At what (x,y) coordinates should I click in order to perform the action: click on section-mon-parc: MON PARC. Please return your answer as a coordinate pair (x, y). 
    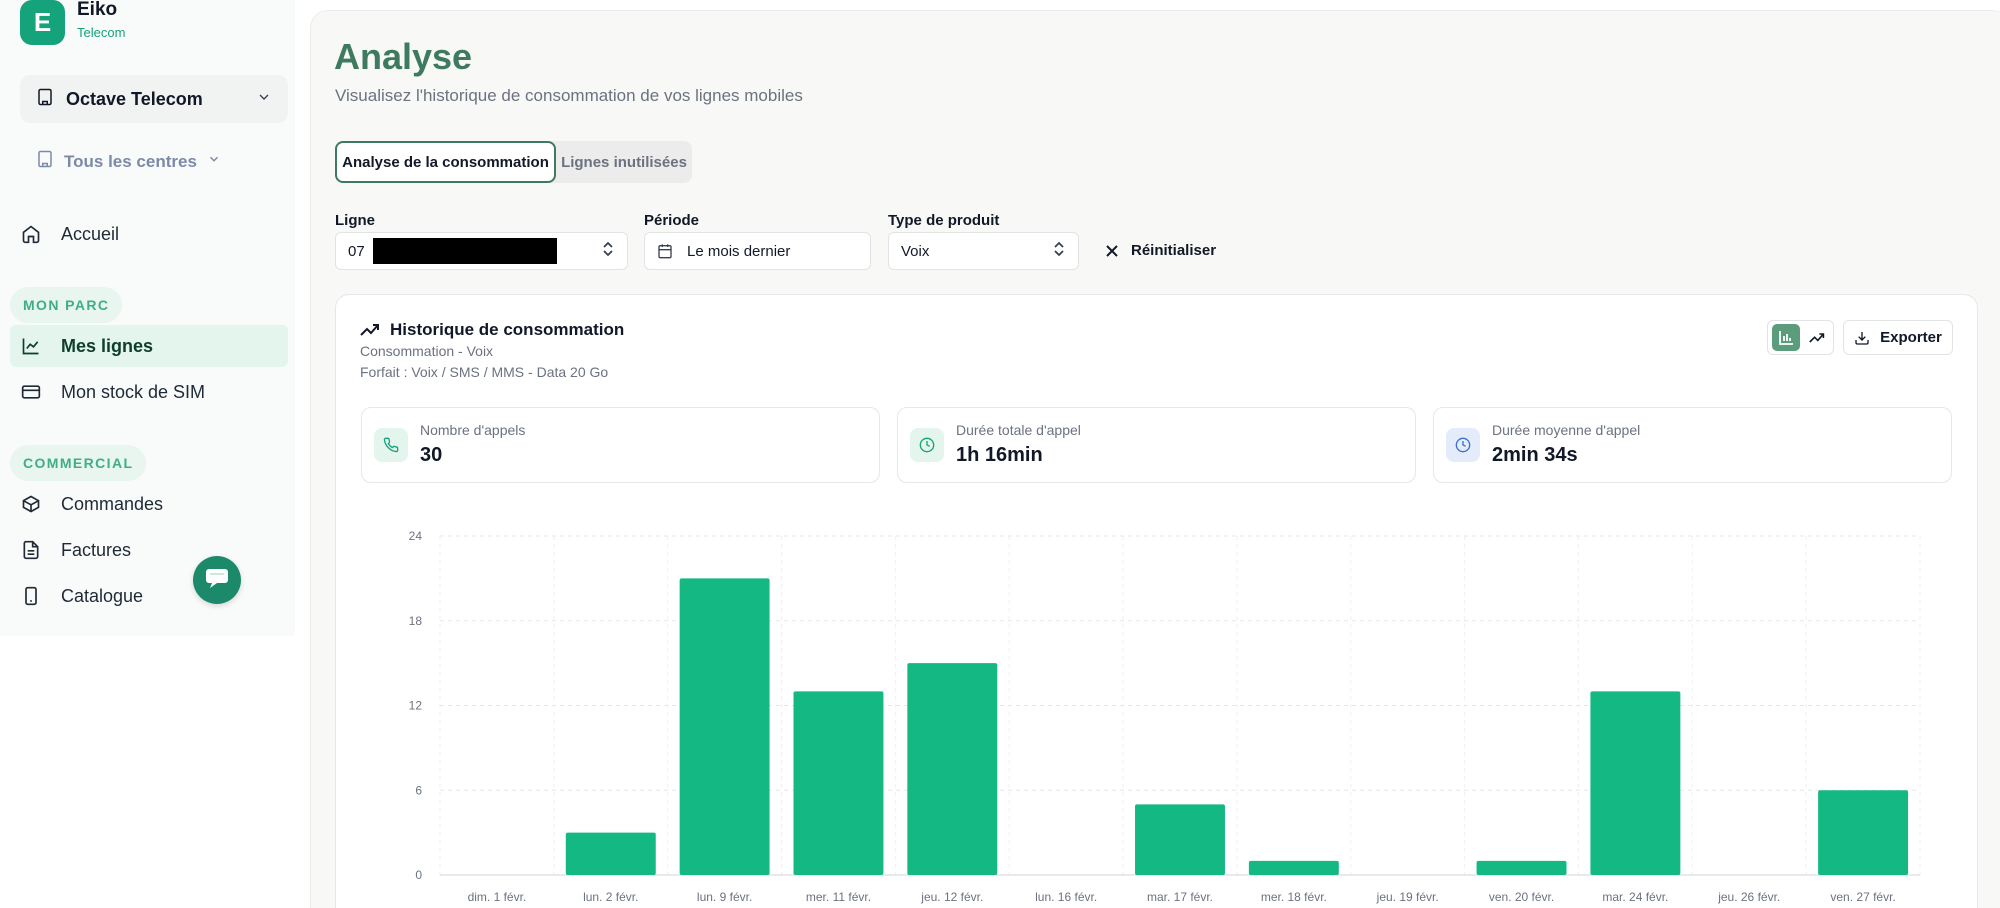
    Looking at the image, I should click on (66, 305).